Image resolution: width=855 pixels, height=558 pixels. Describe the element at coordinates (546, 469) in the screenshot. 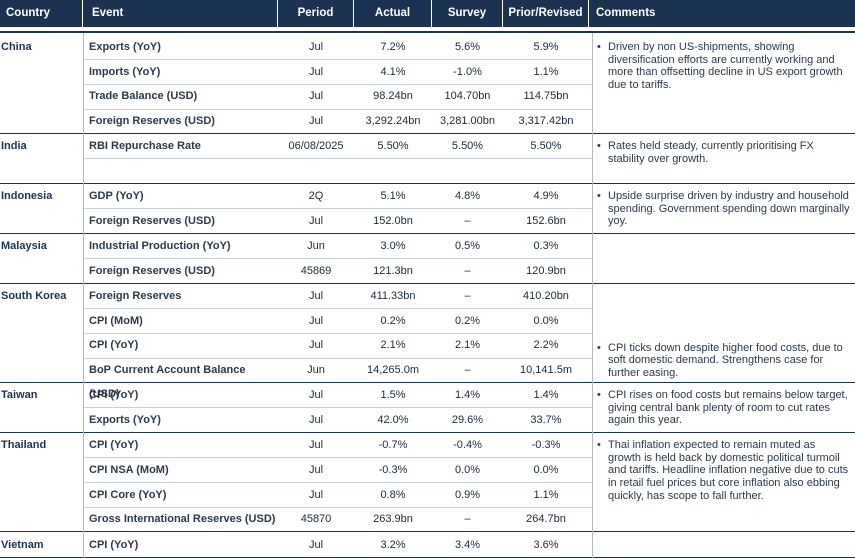

I see `prior-cell: 0.0%` at that location.